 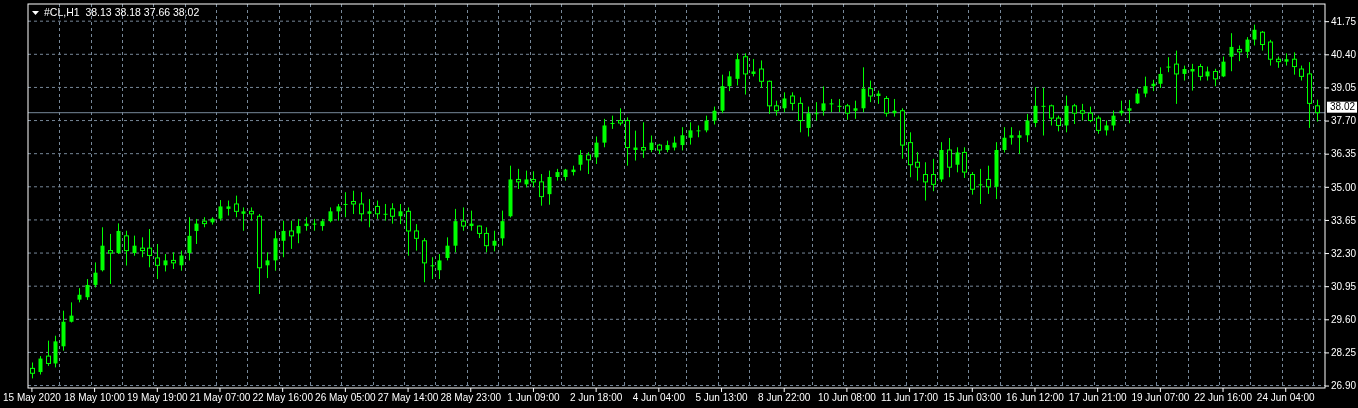 I want to click on y-tick-label: 32.30, so click(x=1344, y=253).